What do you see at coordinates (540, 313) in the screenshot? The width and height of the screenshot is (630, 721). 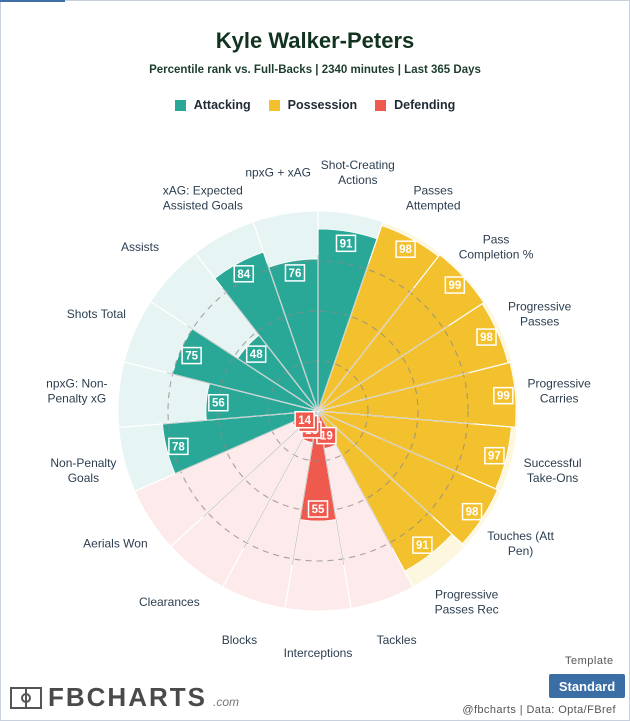 I see `category-label-progressive-passes: Progressive Passes` at bounding box center [540, 313].